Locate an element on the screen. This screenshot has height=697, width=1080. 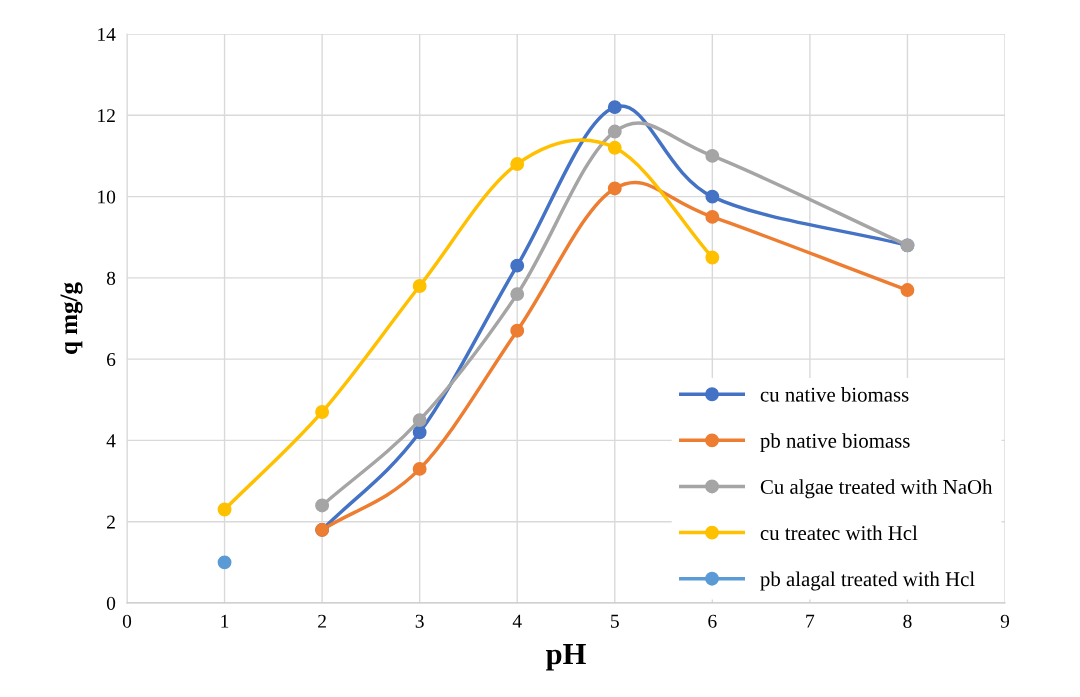
x-tick-label: 5 is located at coordinates (615, 621).